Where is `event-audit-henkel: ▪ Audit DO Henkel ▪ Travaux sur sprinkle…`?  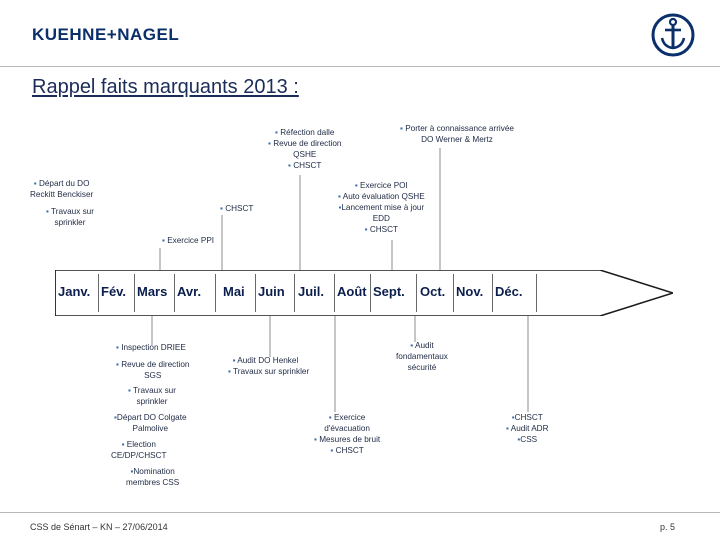 event-audit-henkel: ▪ Audit DO Henkel ▪ Travaux sur sprinkle… is located at coordinates (269, 366).